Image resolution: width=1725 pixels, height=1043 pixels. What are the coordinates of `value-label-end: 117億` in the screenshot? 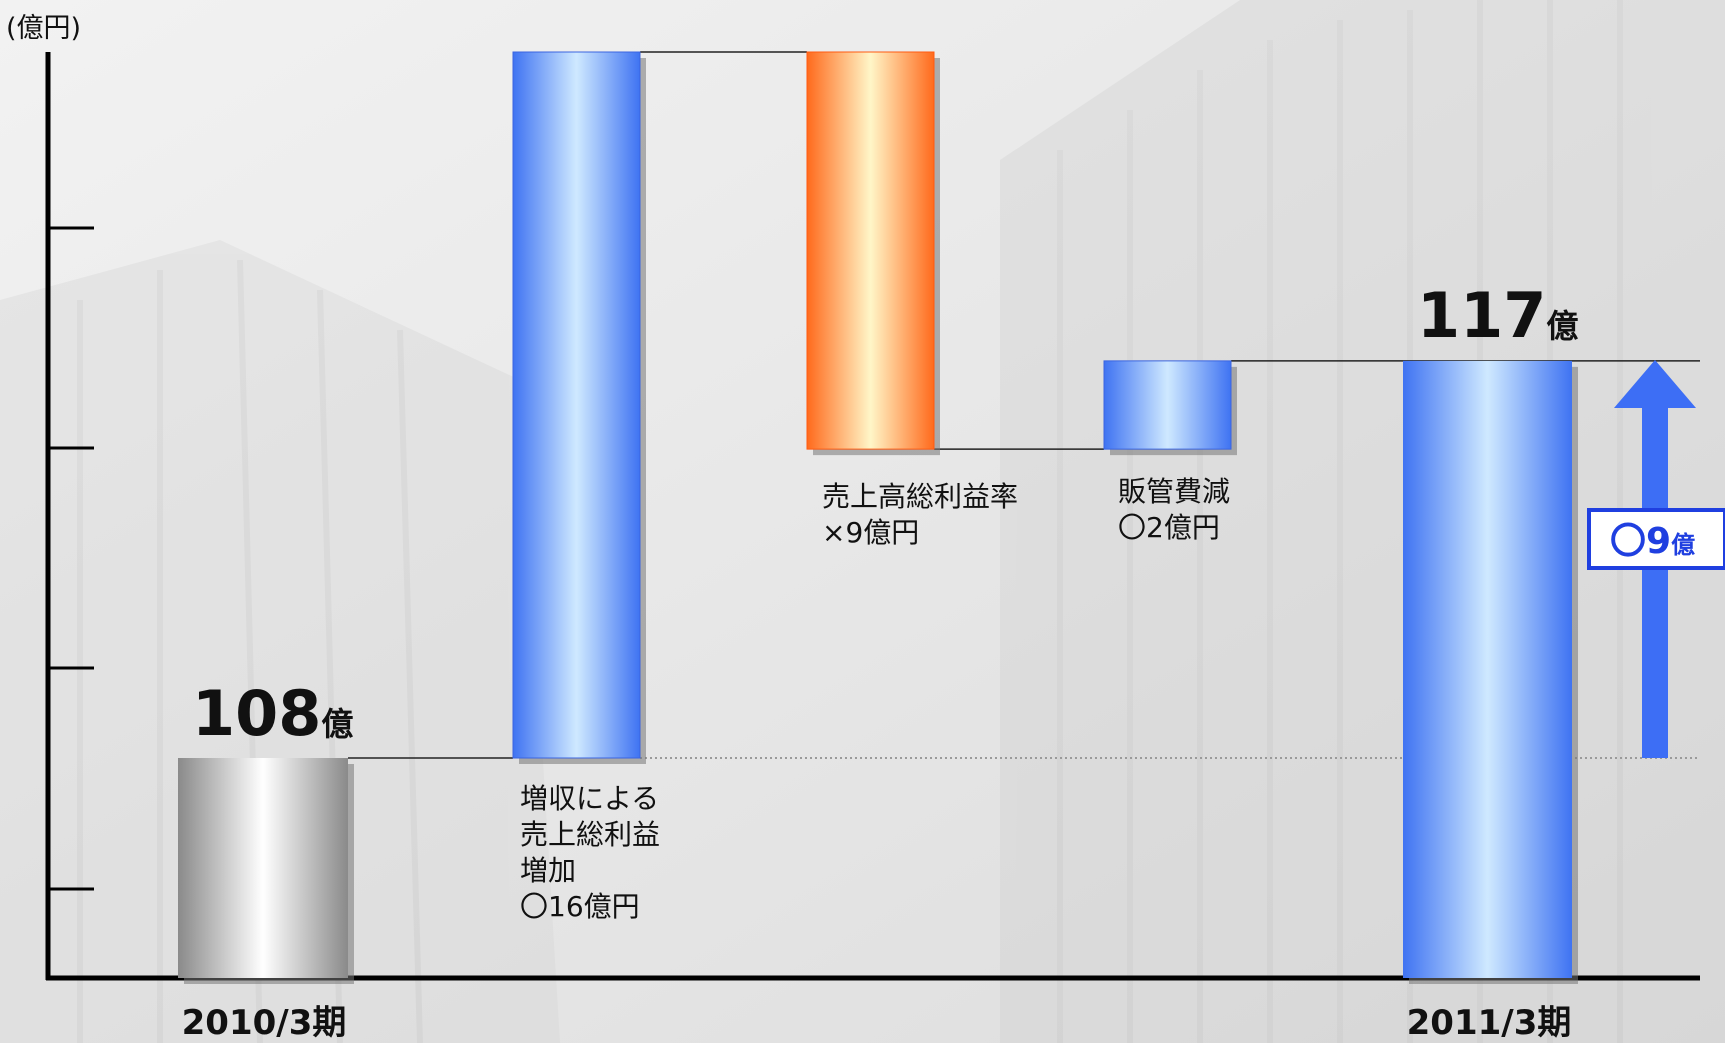 It's located at (1497, 315).